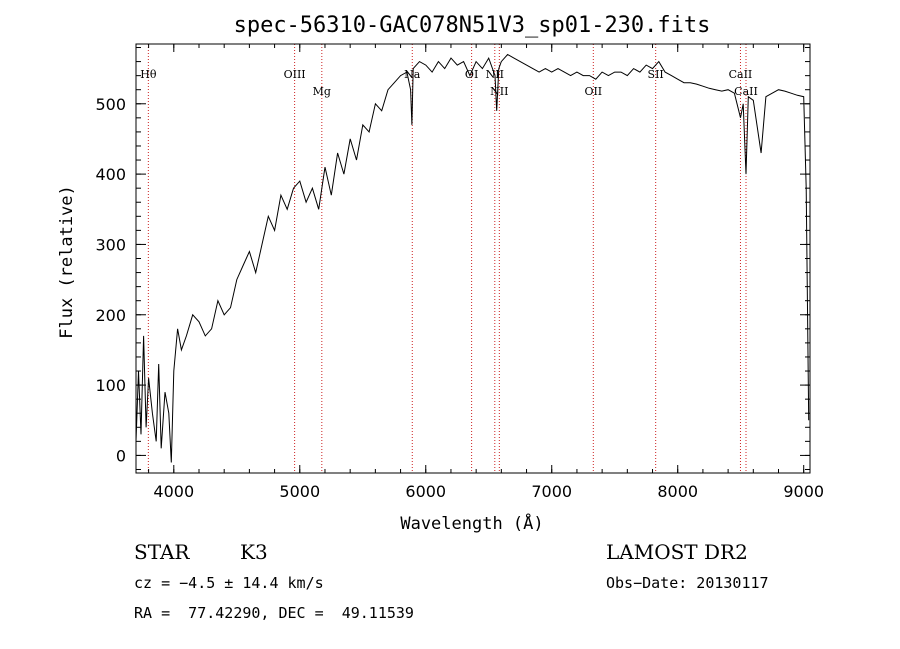 Image resolution: width=900 pixels, height=649 pixels. What do you see at coordinates (322, 91) in the screenshot?
I see `spectral-line-label: Mg` at bounding box center [322, 91].